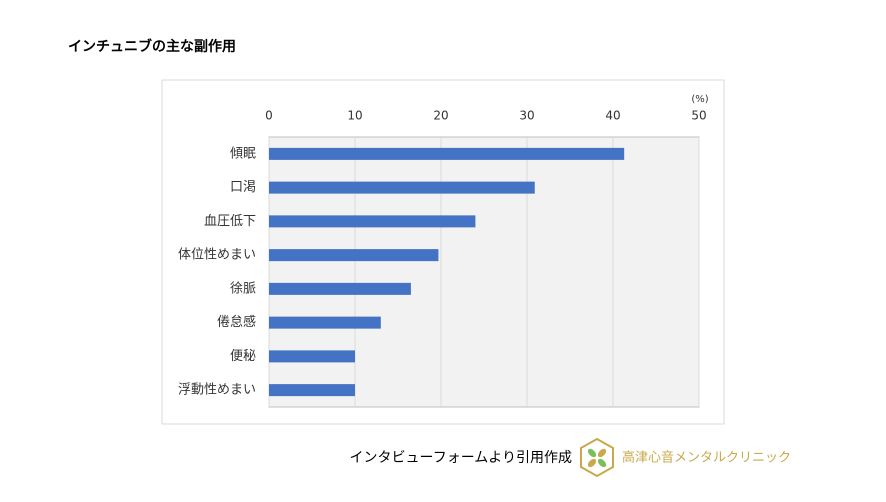  I want to click on x-tick-label: 20, so click(440, 116).